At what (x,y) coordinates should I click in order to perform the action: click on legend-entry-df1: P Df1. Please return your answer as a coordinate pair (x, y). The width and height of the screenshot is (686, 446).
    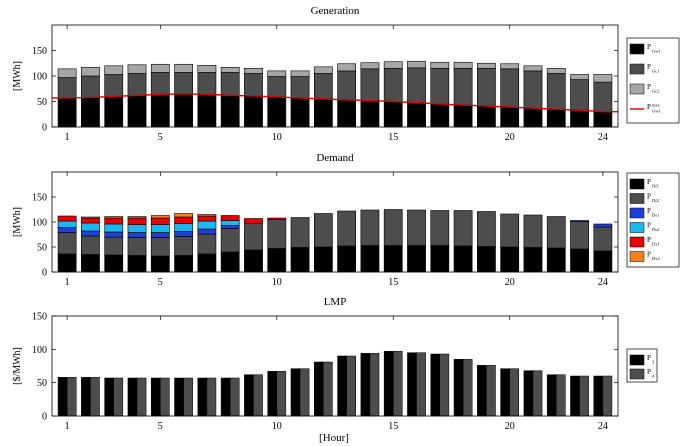
    Looking at the image, I should click on (644, 184).